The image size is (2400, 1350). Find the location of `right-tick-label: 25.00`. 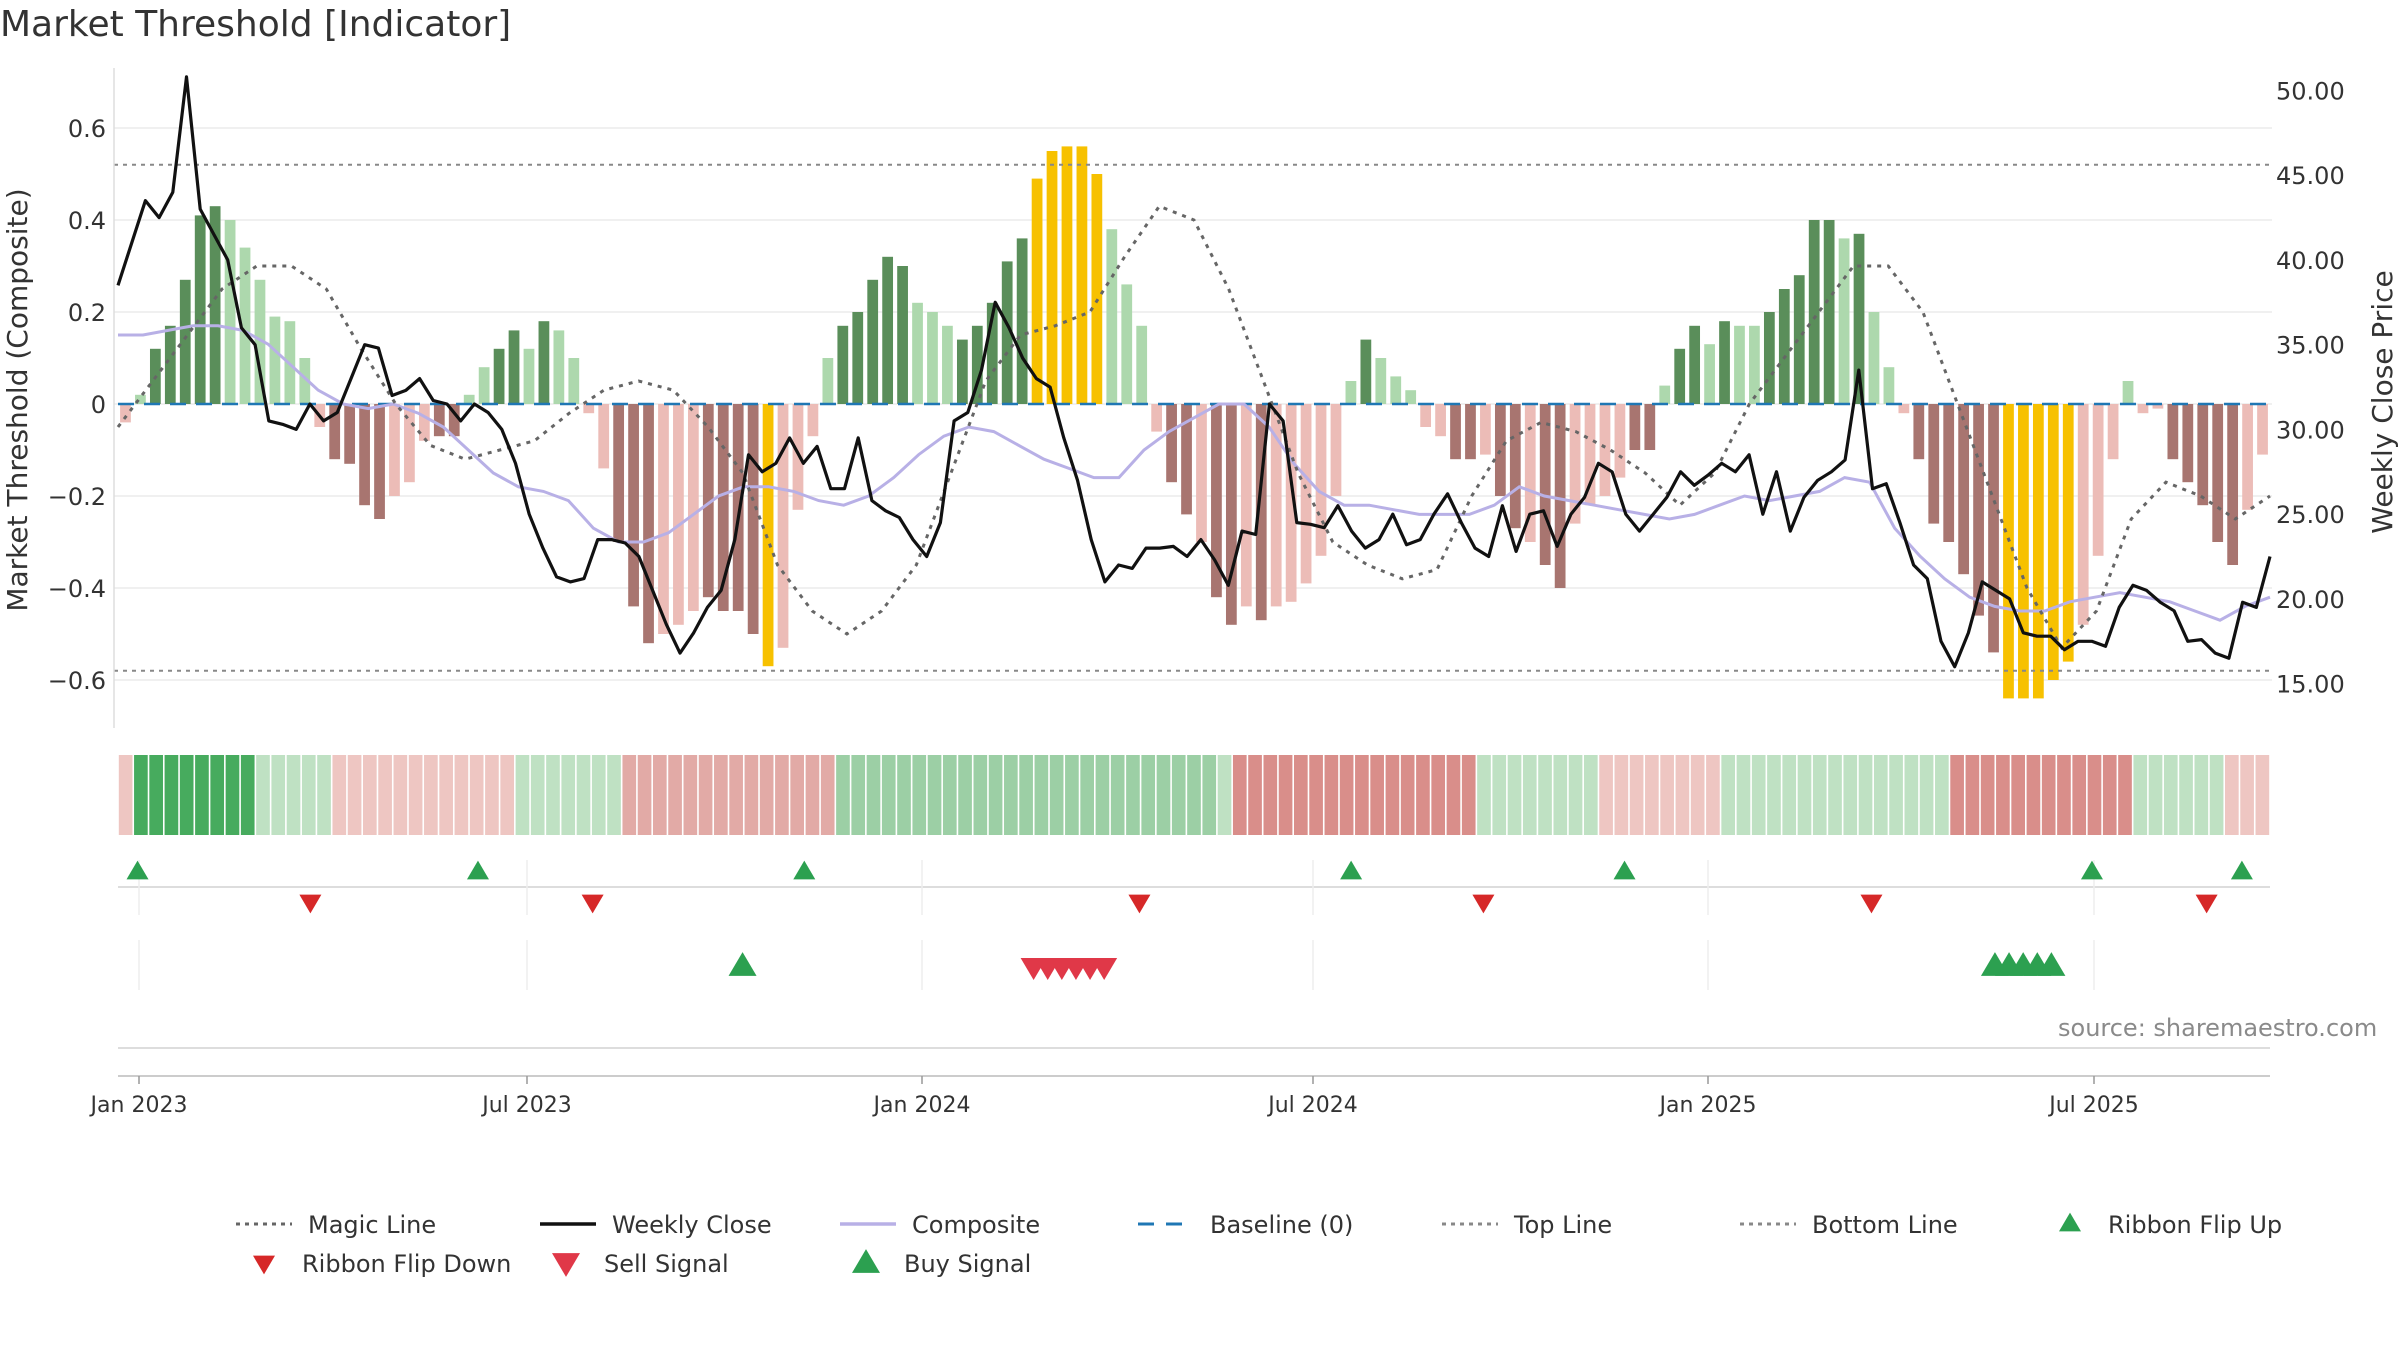

right-tick-label: 25.00 is located at coordinates (2310, 515).